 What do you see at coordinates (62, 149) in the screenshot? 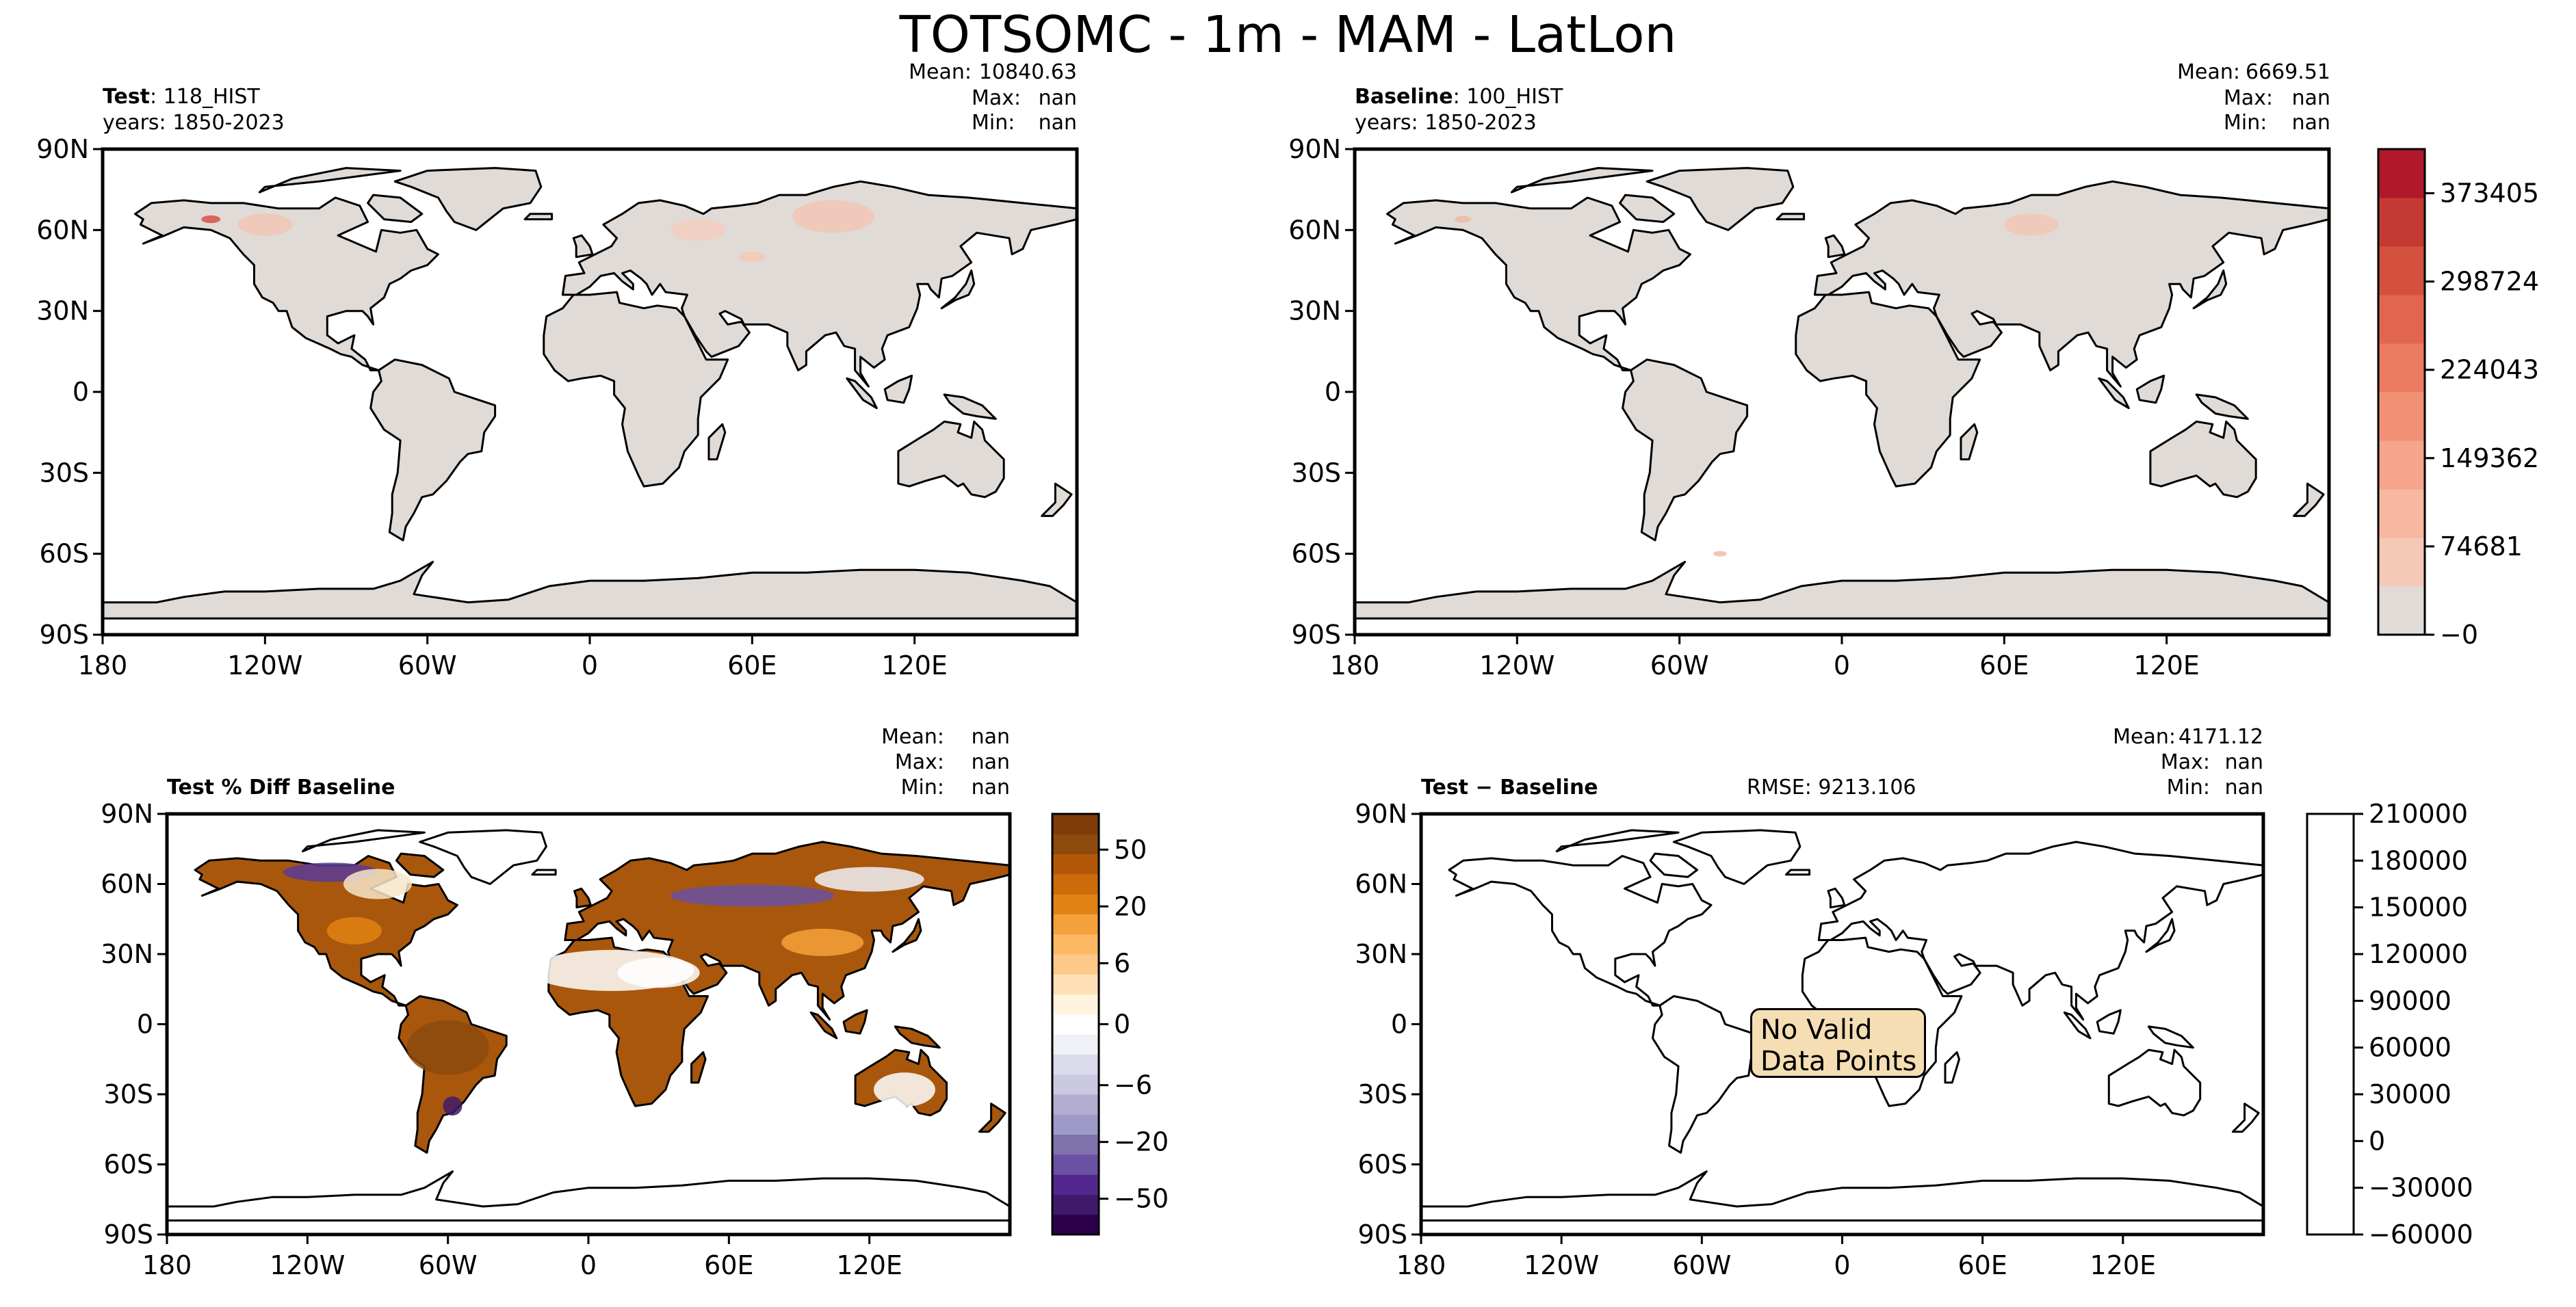
I see `test-lat-label-0: 90N` at bounding box center [62, 149].